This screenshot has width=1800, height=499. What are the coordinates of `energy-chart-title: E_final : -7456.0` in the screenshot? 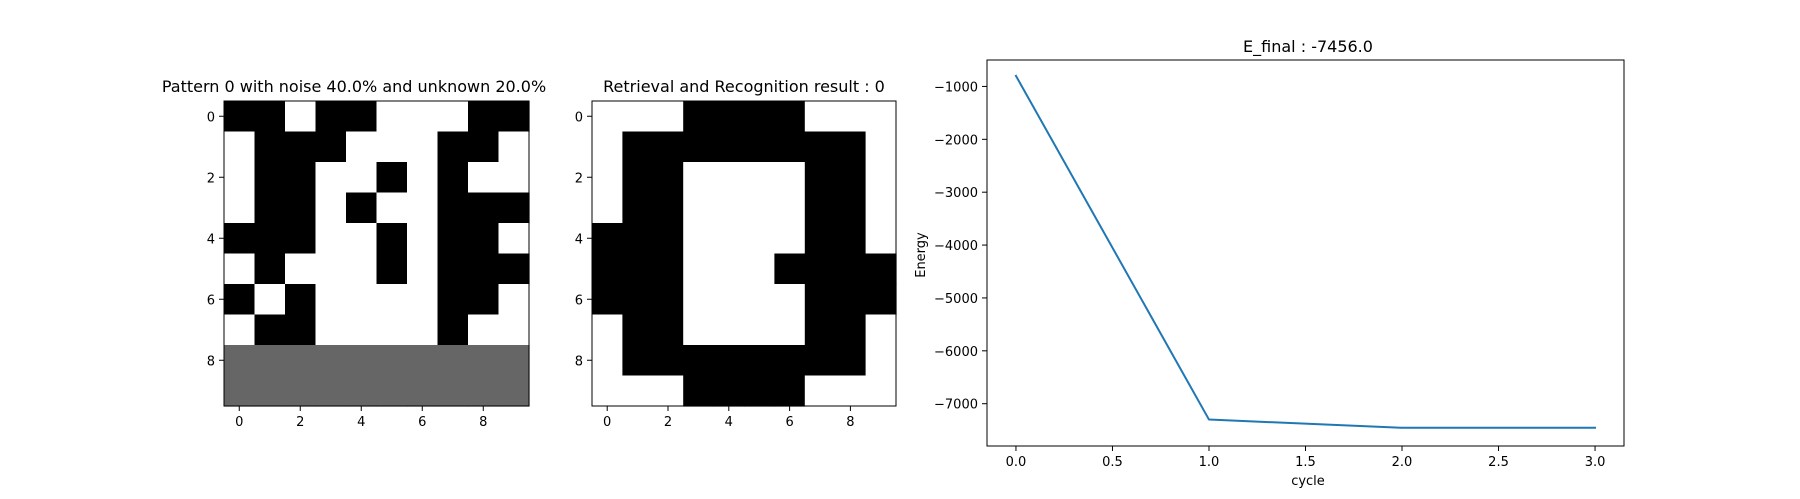 It's located at (1308, 47).